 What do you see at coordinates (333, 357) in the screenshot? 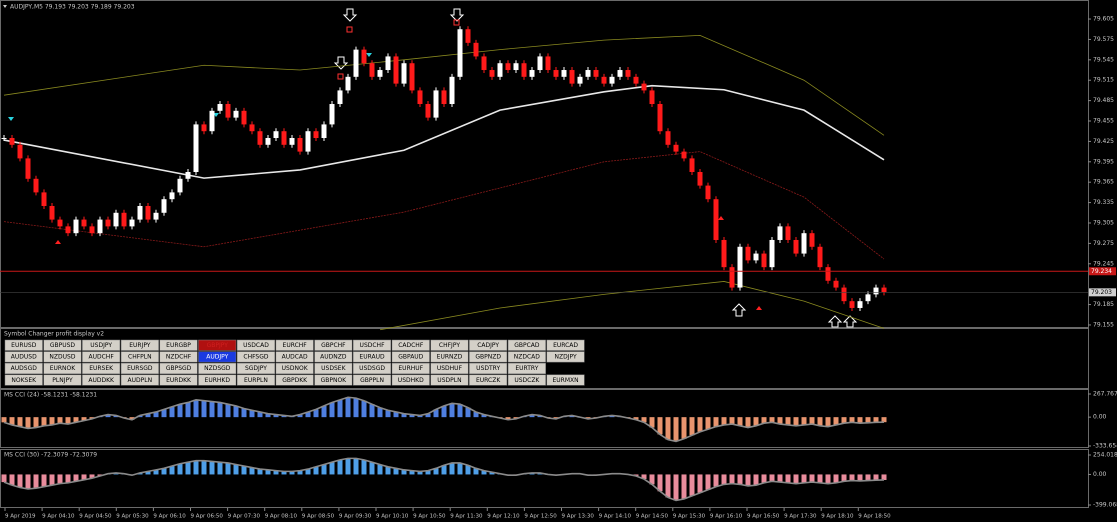
I see `symbol-button: AUDNZD` at bounding box center [333, 357].